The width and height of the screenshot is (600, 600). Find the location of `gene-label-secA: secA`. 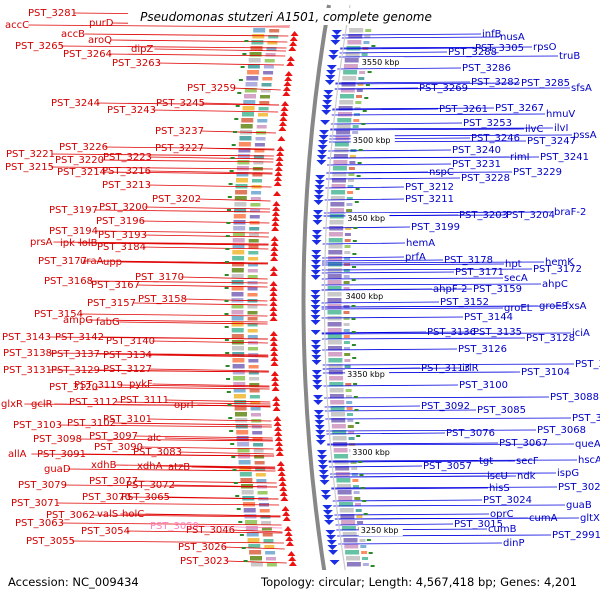

gene-label-secA: secA is located at coordinates (516, 278).